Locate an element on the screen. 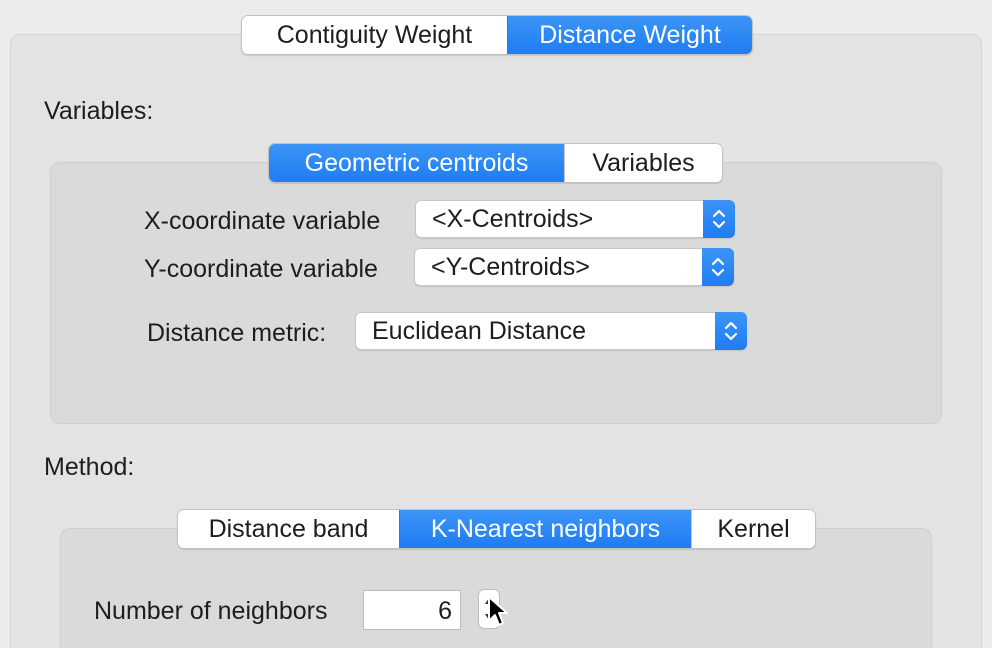  variables-source-tabs: Geometric centroids Variables is located at coordinates (495, 163).